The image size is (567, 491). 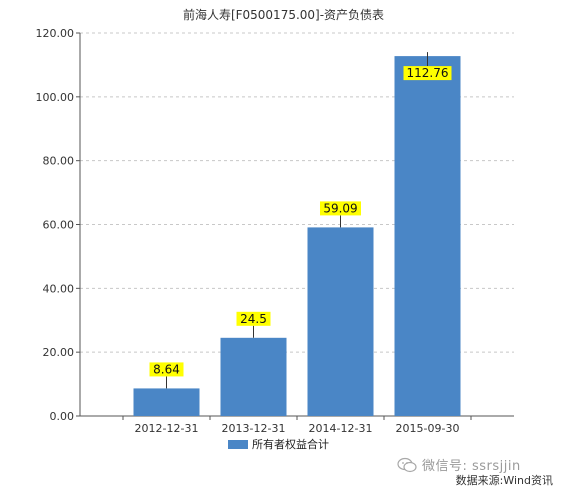 I want to click on x-tick-label: 2015-09-30, so click(x=428, y=428).